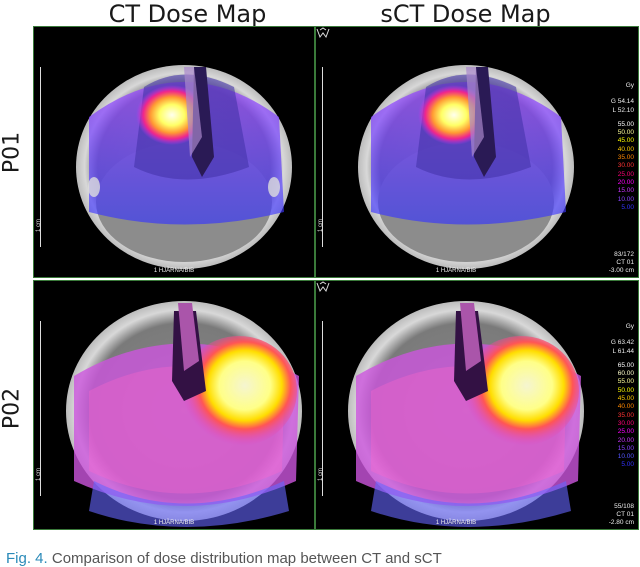 This screenshot has width=640, height=567. What do you see at coordinates (625, 374) in the screenshot?
I see `dose-level-item: 60.00` at bounding box center [625, 374].